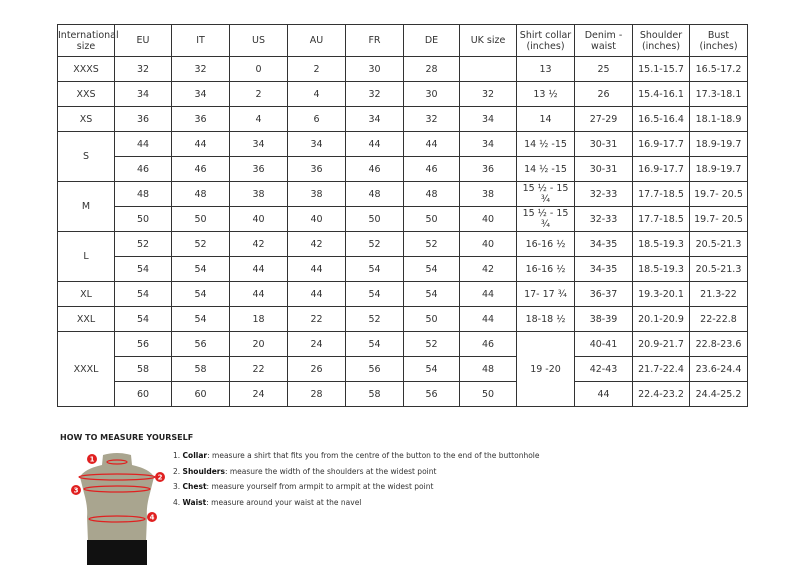 The width and height of the screenshot is (787, 566). I want to click on table-cell: 24, so click(258, 394).